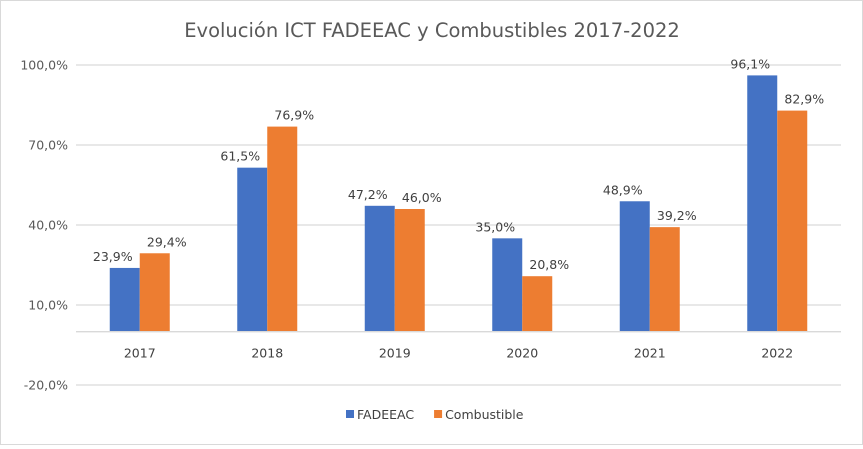  What do you see at coordinates (650, 353) in the screenshot?
I see `x-tick-label: 2021` at bounding box center [650, 353].